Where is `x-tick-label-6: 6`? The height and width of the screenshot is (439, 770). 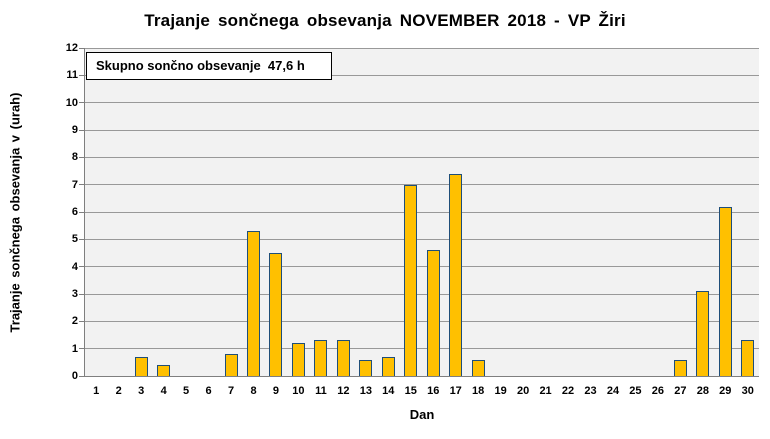 x-tick-label-6: 6 is located at coordinates (208, 391).